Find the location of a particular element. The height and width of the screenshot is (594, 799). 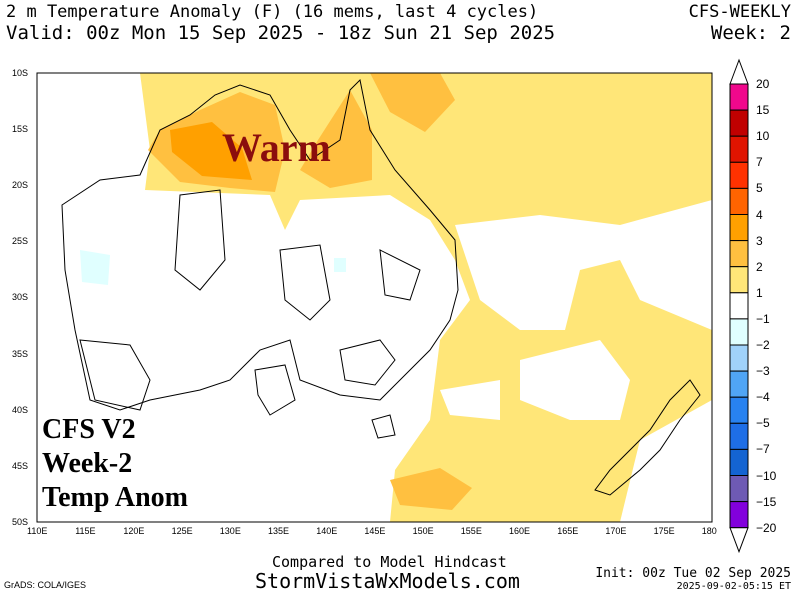

colorbar-label: 3 is located at coordinates (759, 240).